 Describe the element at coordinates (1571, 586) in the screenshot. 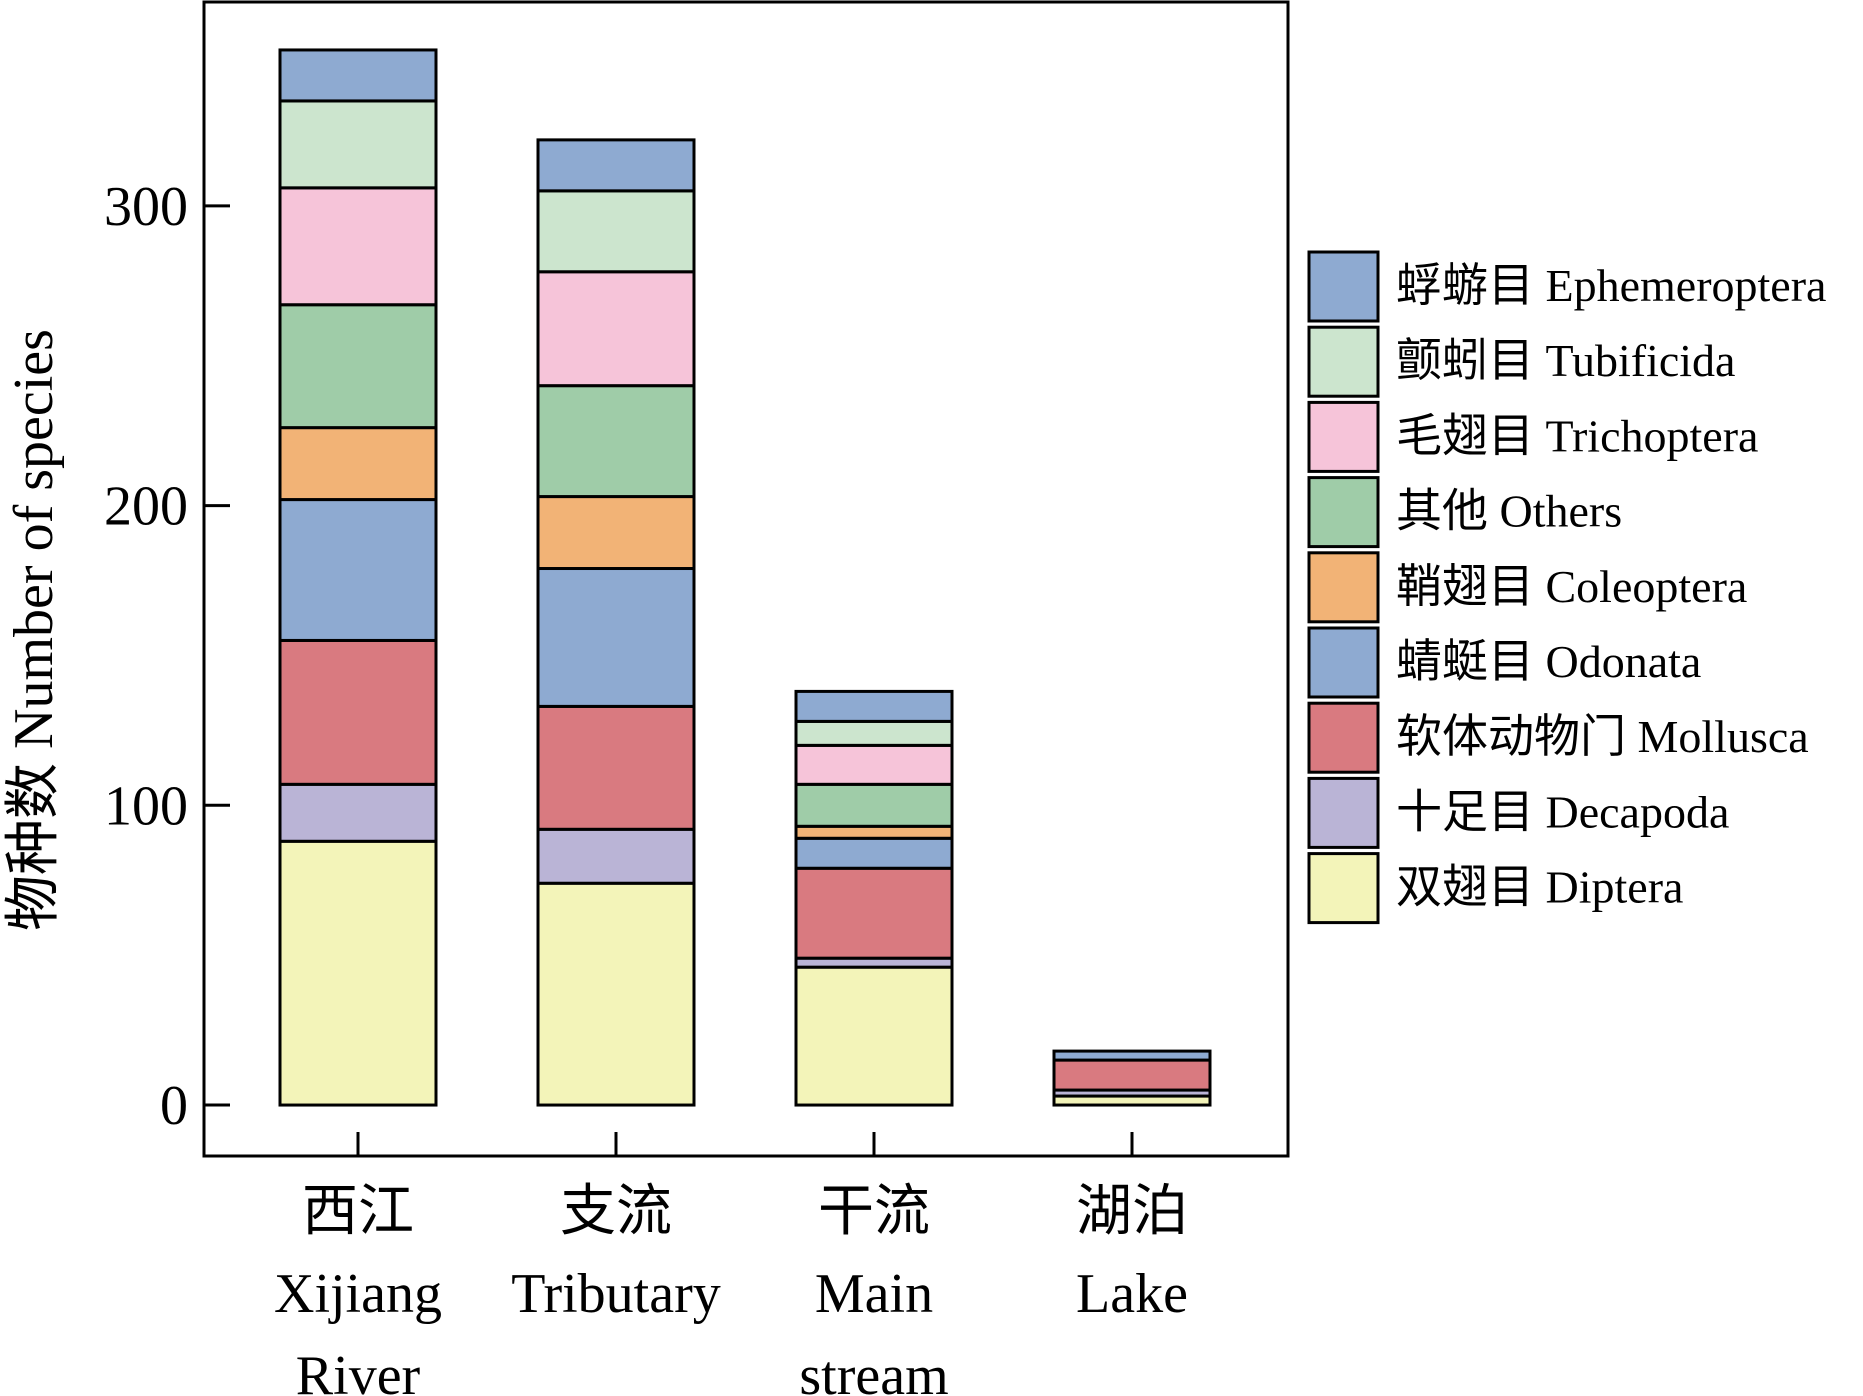

I see `legend-label: 鞘翅目 Coleoptera` at that location.